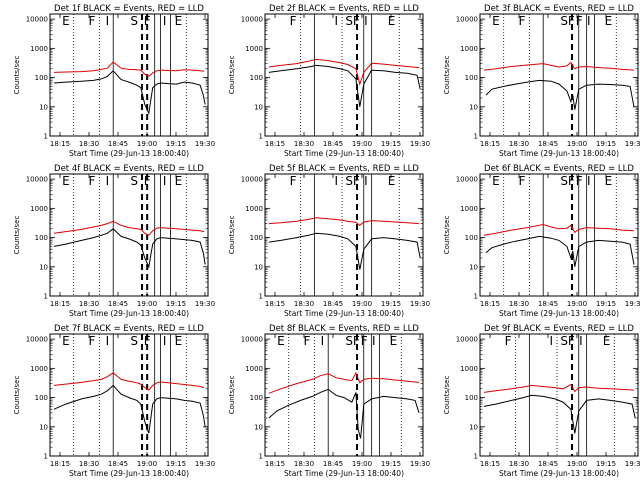 This screenshot has width=640, height=480. I want to click on panel-title: Det 1f BLACK = Events, RED = LLD, so click(129, 9).